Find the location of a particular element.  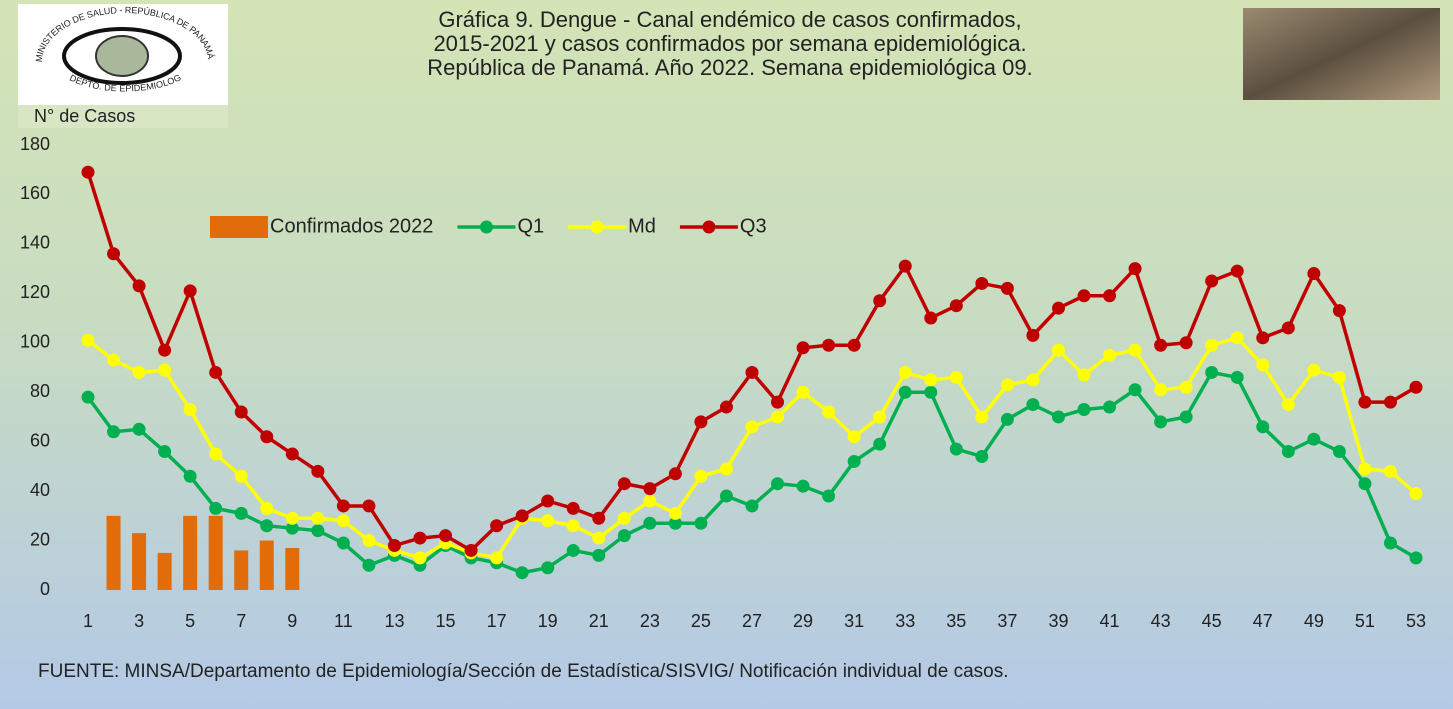

y-tick-label: 180 is located at coordinates (35, 144).